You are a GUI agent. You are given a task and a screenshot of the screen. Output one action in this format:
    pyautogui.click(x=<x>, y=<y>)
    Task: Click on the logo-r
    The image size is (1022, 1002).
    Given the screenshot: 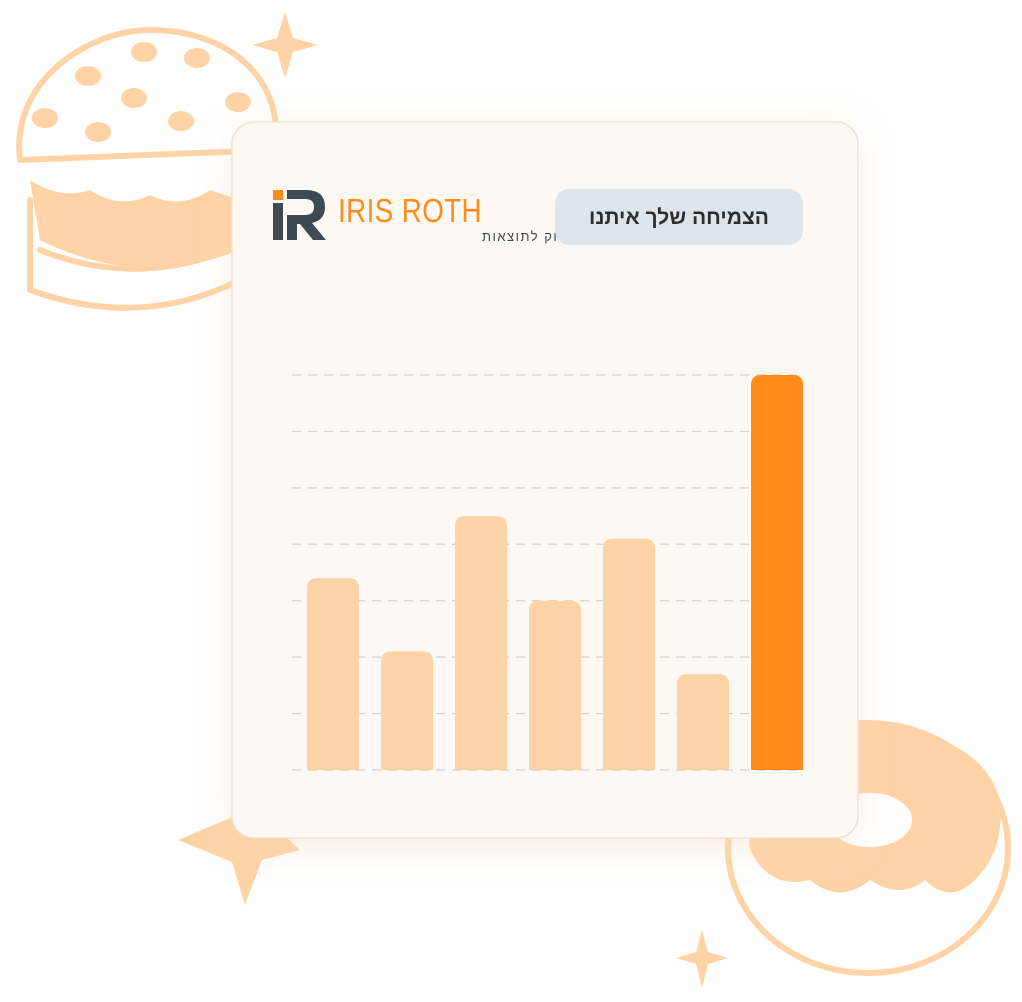 What is the action you would take?
    pyautogui.click(x=306, y=215)
    